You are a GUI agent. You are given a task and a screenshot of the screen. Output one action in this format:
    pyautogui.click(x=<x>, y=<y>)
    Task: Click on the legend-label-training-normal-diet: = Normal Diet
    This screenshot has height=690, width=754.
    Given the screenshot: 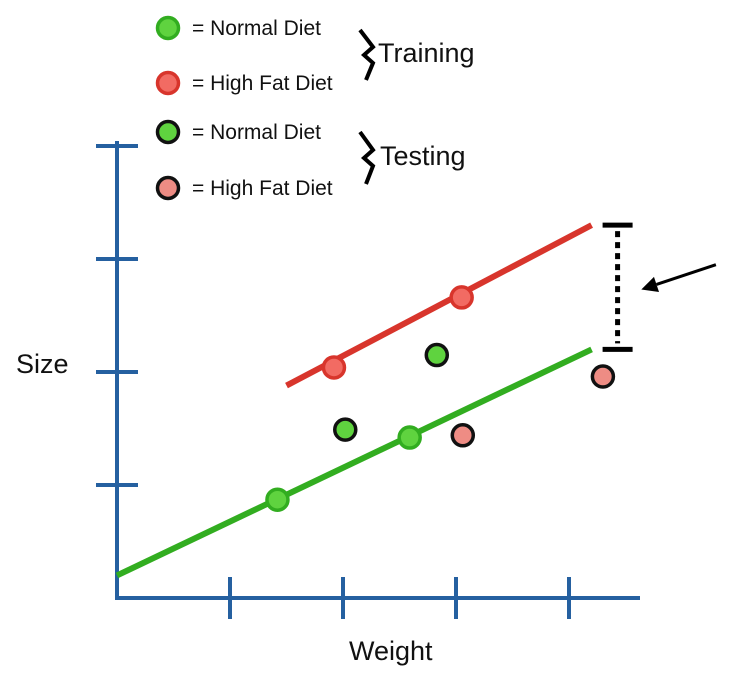 What is the action you would take?
    pyautogui.click(x=256, y=28)
    